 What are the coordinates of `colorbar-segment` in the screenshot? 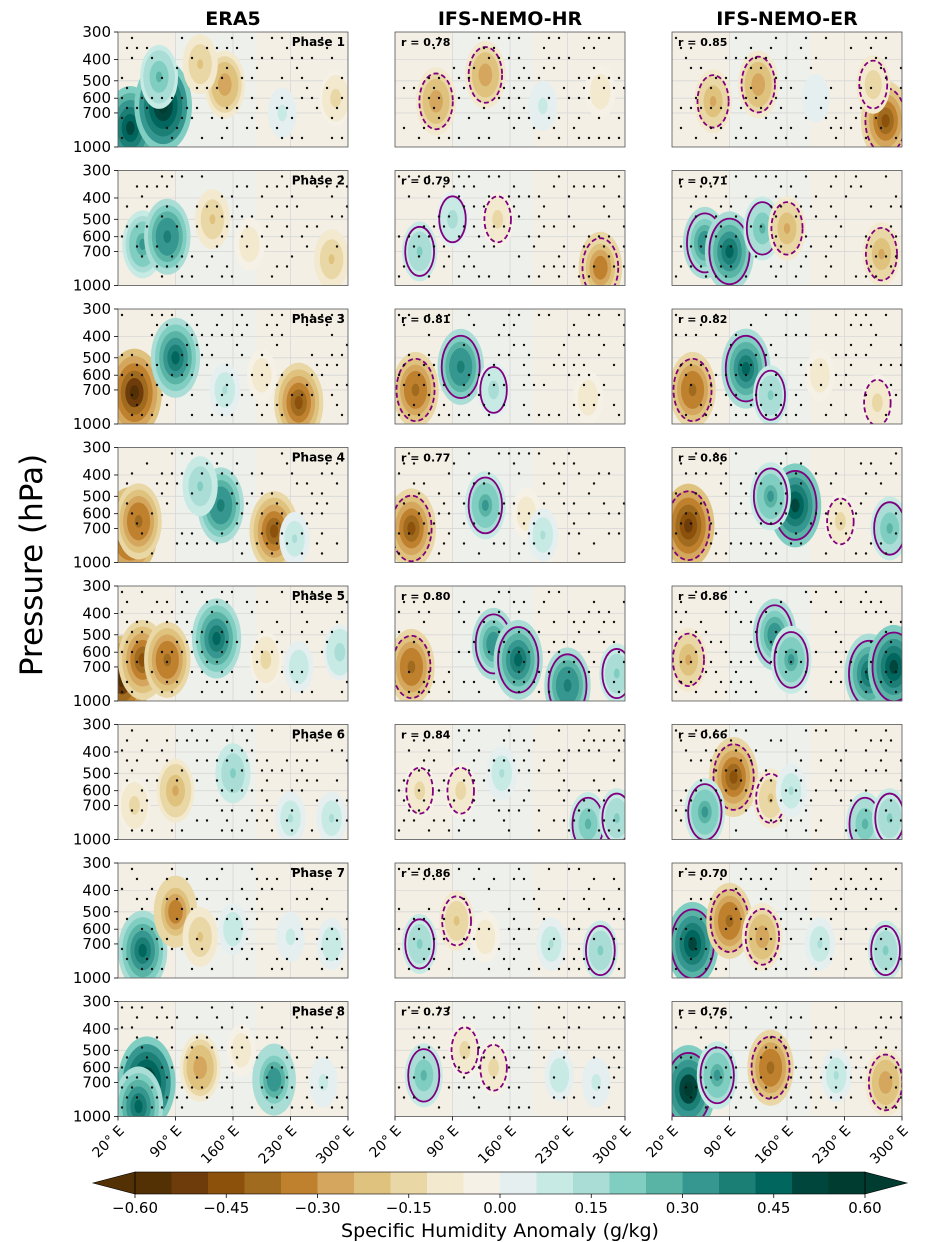 It's located at (263, 1183).